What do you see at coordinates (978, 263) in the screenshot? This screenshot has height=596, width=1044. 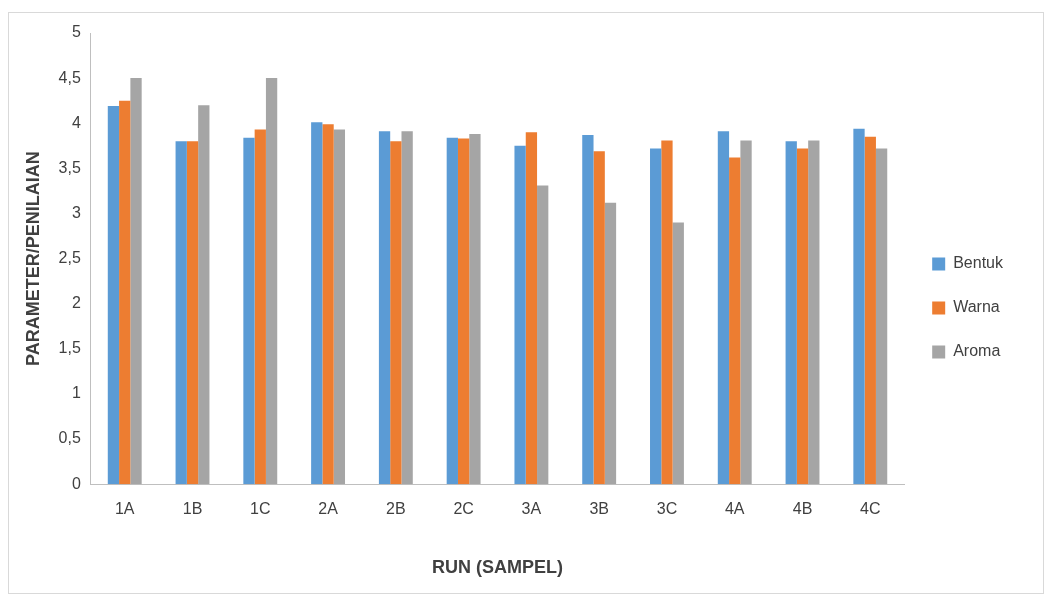 I see `legend-label: Bentuk` at bounding box center [978, 263].